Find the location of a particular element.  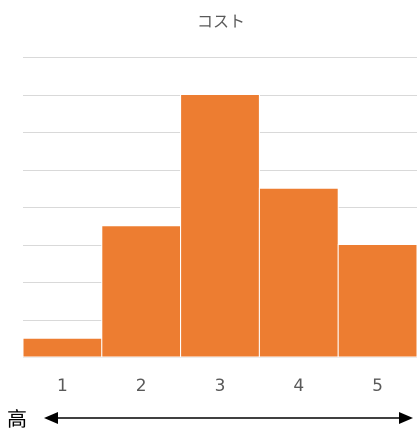

x-tick-label: 2 is located at coordinates (141, 386).